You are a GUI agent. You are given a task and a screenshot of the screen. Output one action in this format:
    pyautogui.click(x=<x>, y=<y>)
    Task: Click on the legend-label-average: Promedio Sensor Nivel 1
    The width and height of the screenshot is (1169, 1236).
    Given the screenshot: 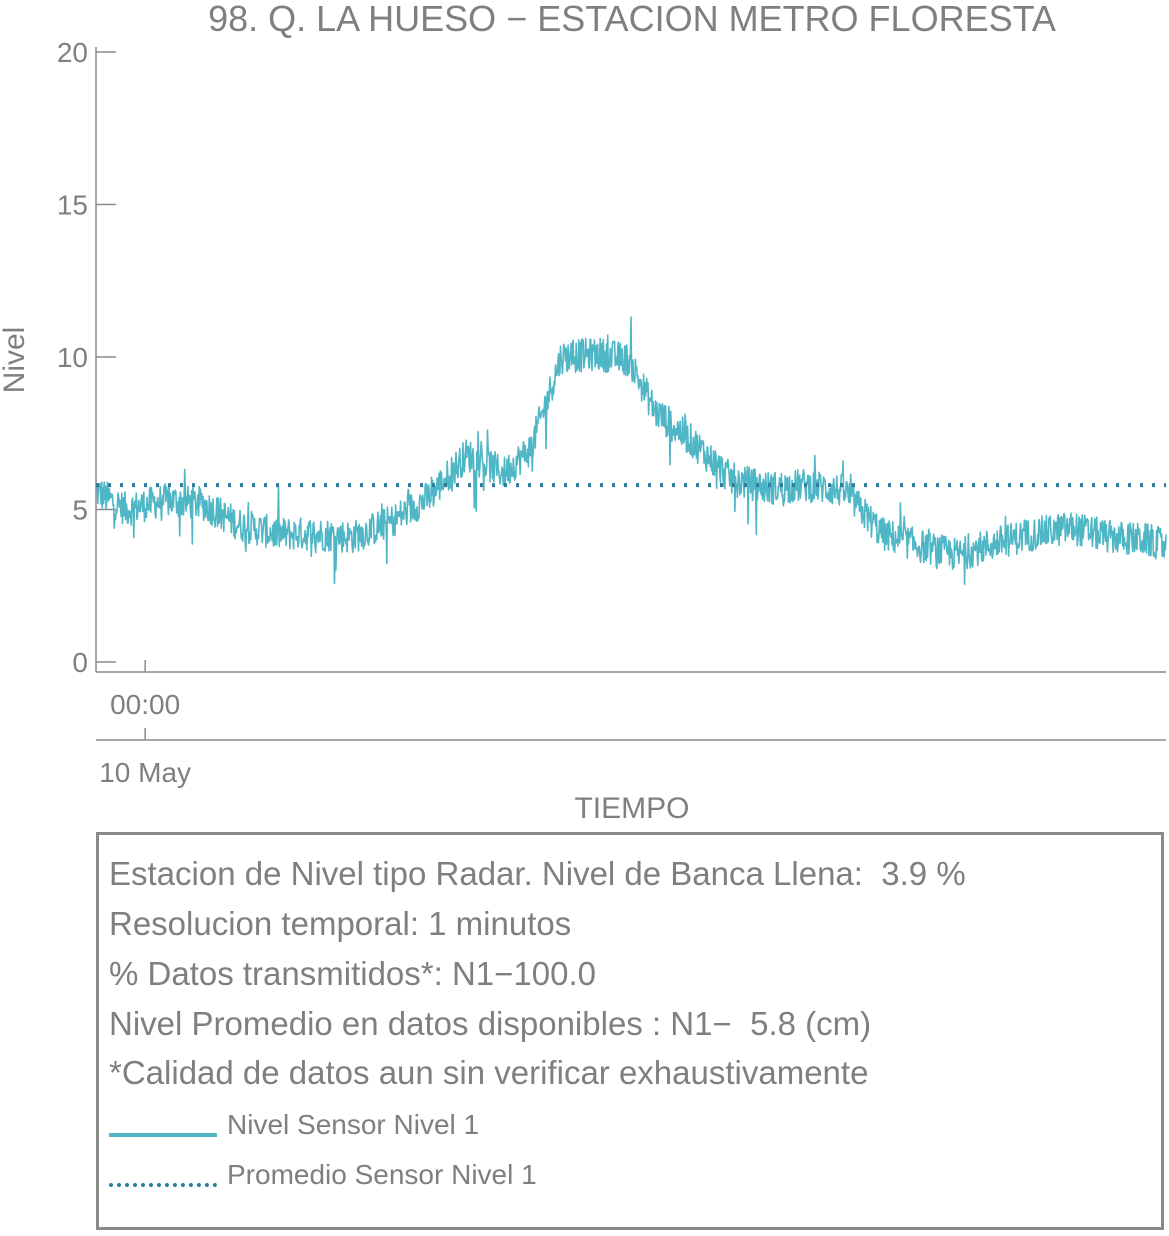 What is the action you would take?
    pyautogui.click(x=382, y=1174)
    